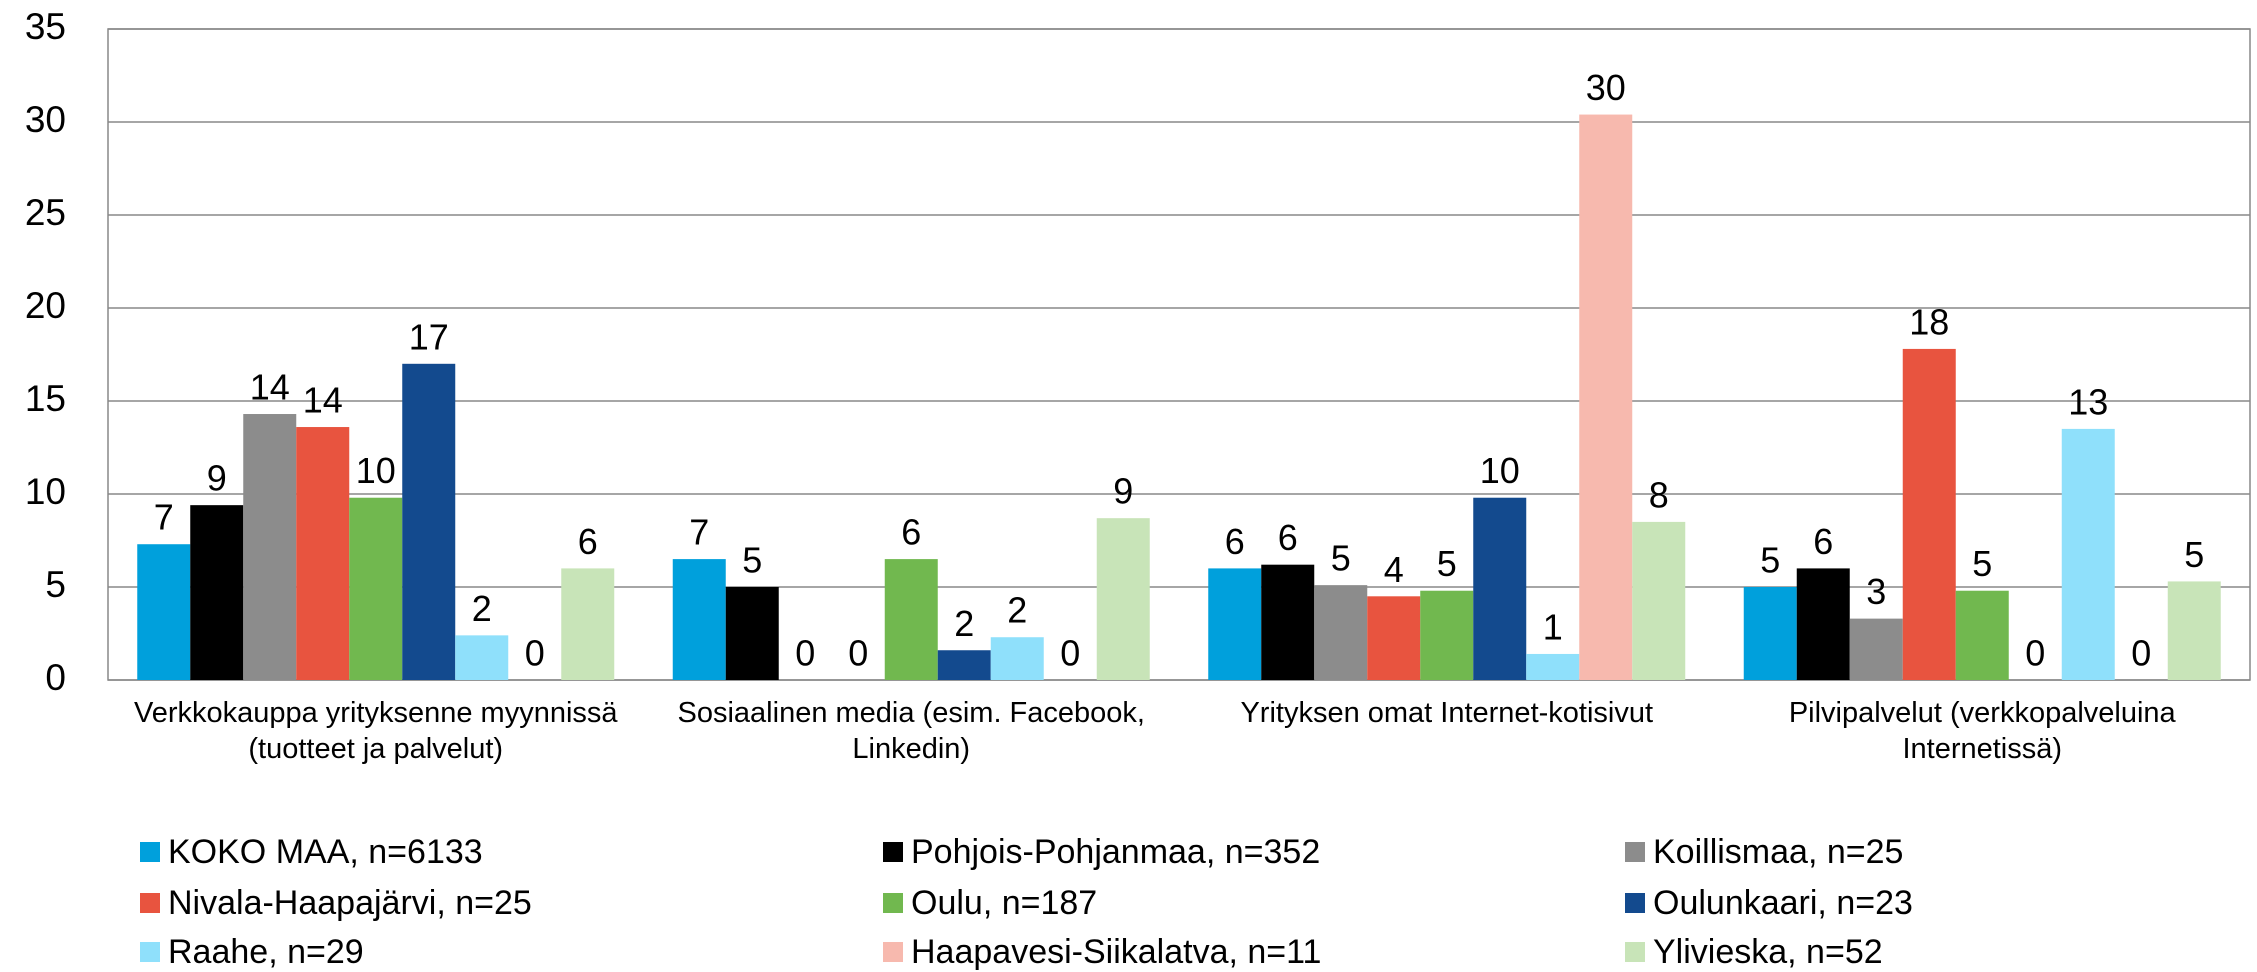 The image size is (2257, 972). What do you see at coordinates (350, 902) in the screenshot?
I see `legend-label: Nivala-Haapajärvi, n=25` at bounding box center [350, 902].